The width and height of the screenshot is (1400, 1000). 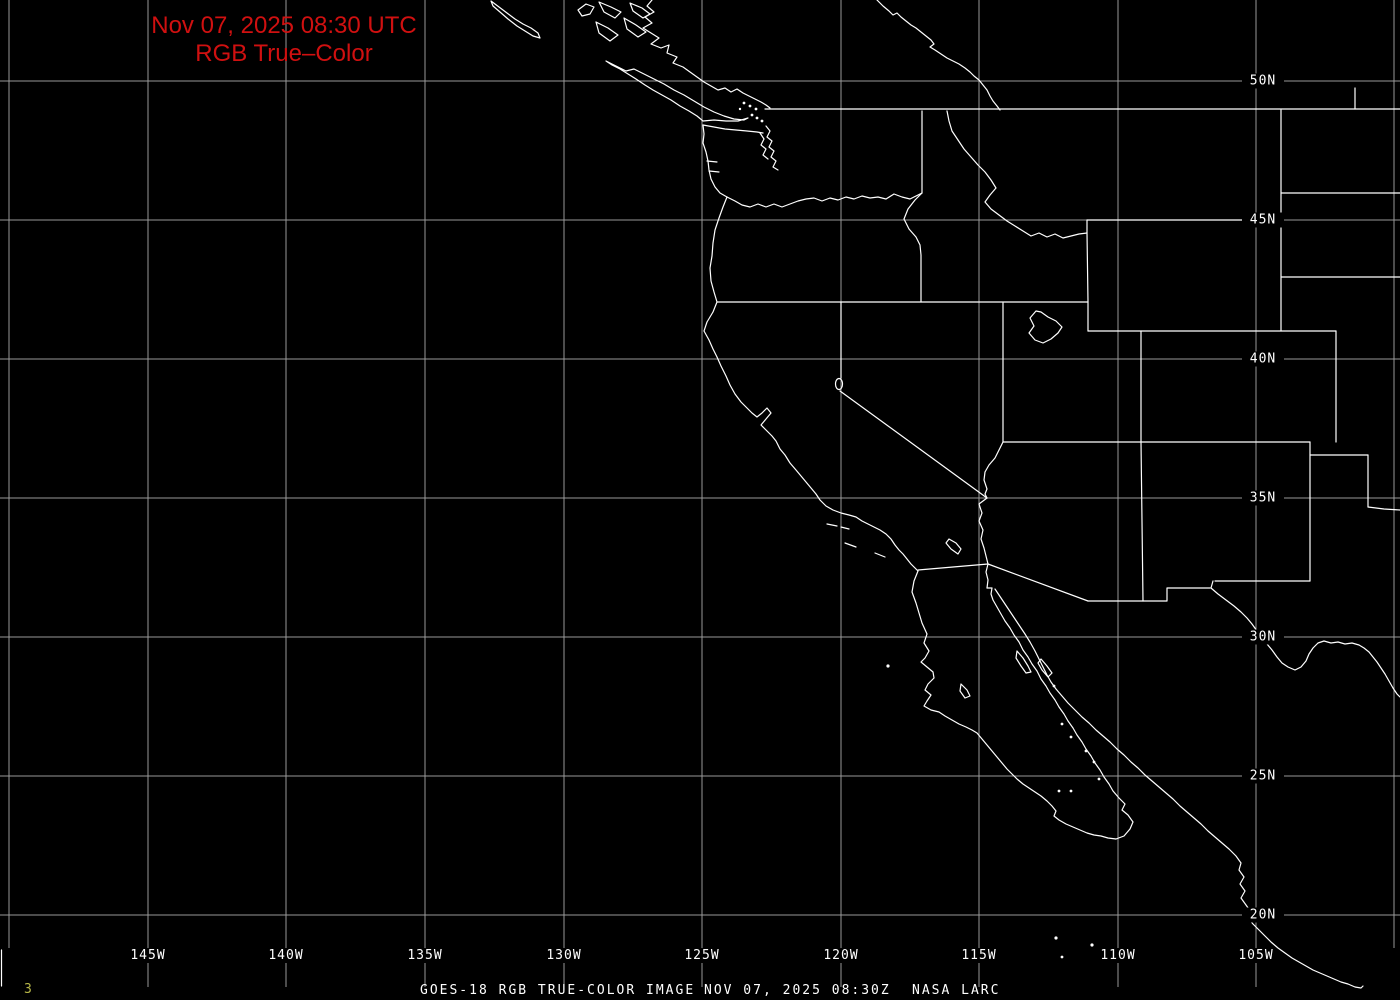 I want to click on bays-grays-harbor, so click(x=713, y=166).